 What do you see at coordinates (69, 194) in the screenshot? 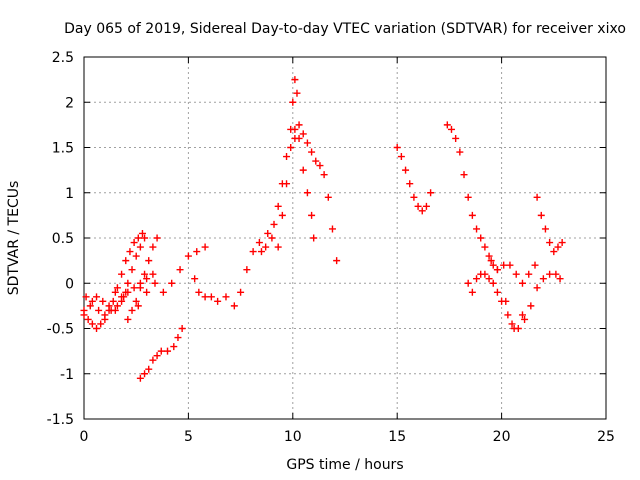
I see `y-tick-label: 1` at bounding box center [69, 194].